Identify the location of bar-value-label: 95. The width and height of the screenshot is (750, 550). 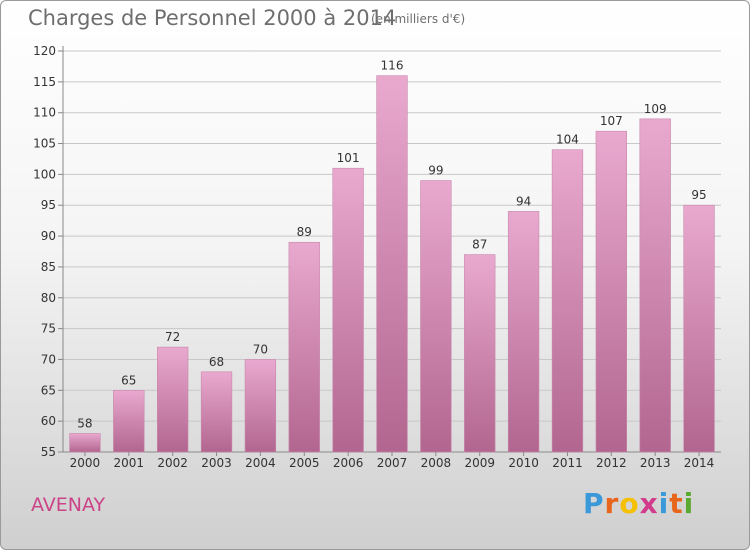
(698, 195).